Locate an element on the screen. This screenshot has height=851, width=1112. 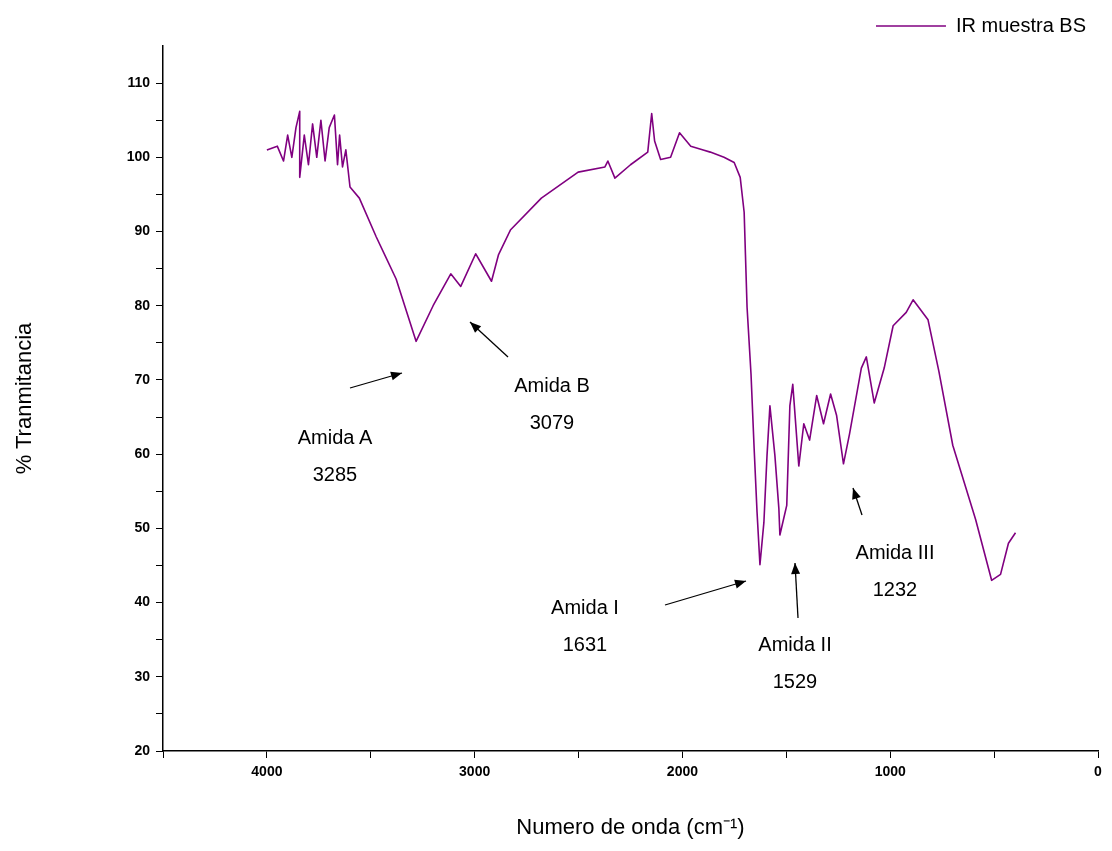
y-tick-label: 60 is located at coordinates (142, 453).